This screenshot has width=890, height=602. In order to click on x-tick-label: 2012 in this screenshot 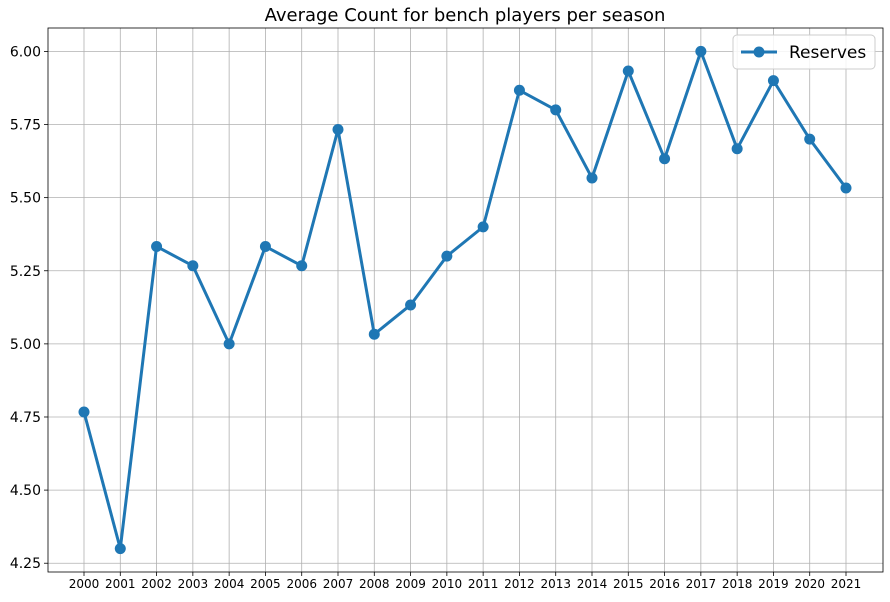, I will do `click(519, 584)`.